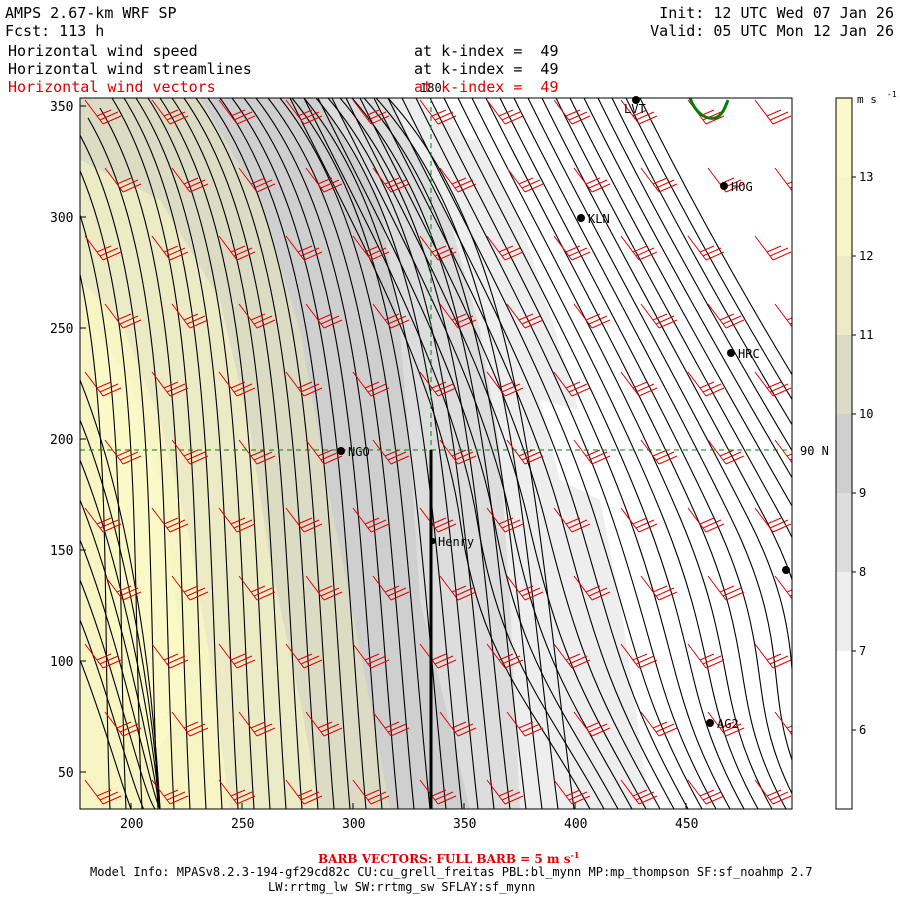 The height and width of the screenshot is (900, 900). What do you see at coordinates (575, 855) in the screenshot?
I see `barb-note-exp: -1` at bounding box center [575, 855].